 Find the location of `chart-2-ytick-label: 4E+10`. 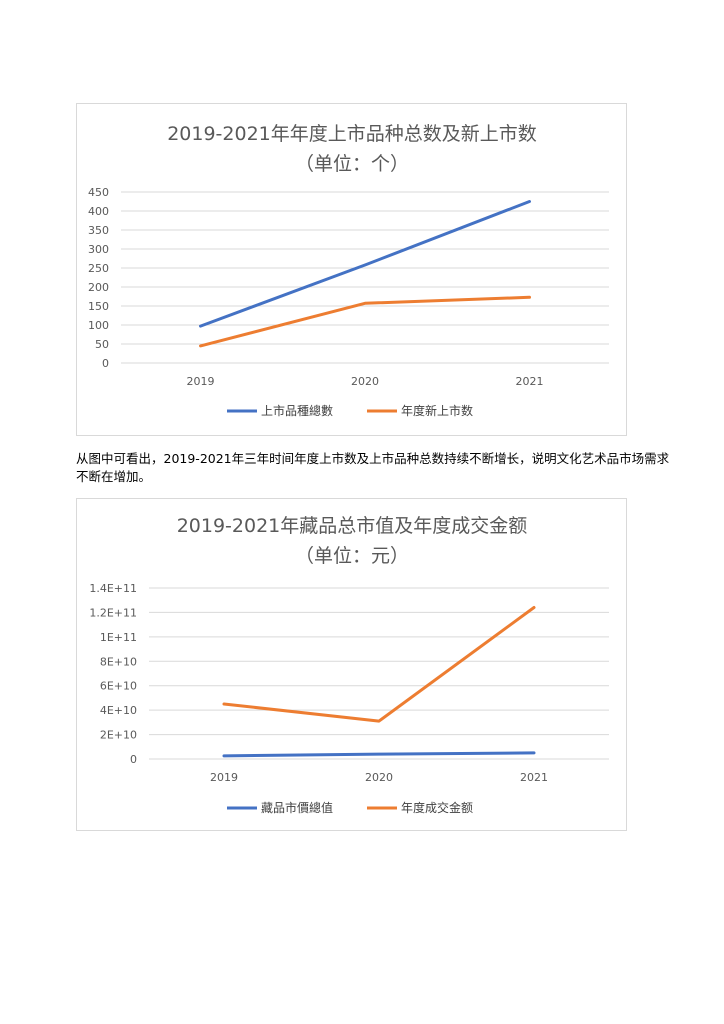

chart-2-ytick-label: 4E+10 is located at coordinates (118, 710).